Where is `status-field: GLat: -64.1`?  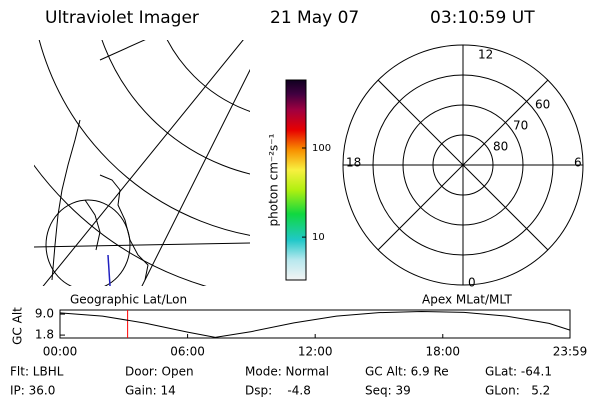 status-field: GLat: -64.1 is located at coordinates (518, 372).